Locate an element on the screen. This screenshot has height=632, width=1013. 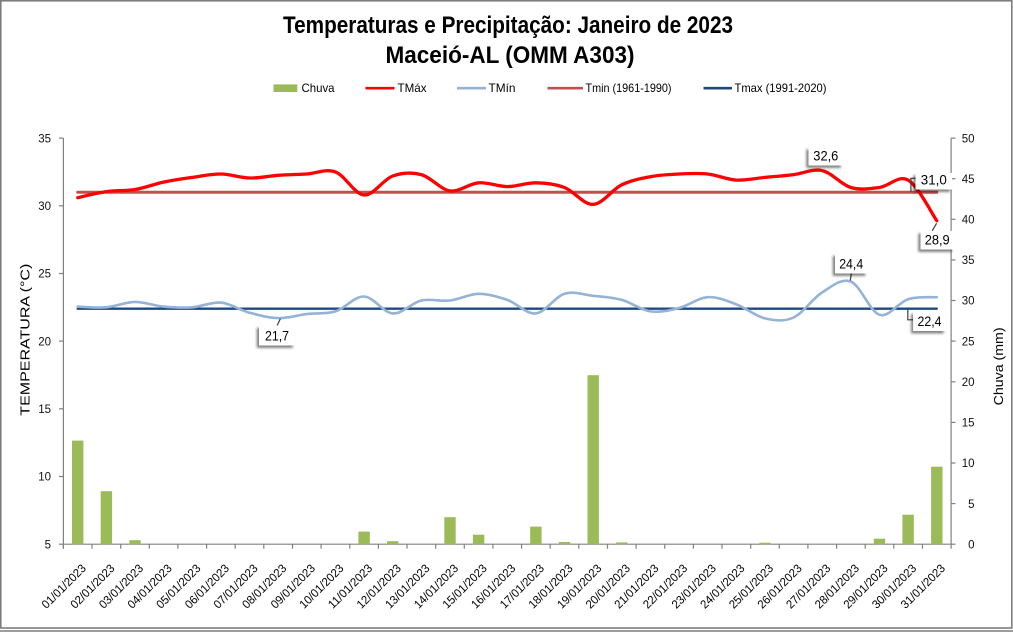
svg-text: 40 is located at coordinates (968, 221).